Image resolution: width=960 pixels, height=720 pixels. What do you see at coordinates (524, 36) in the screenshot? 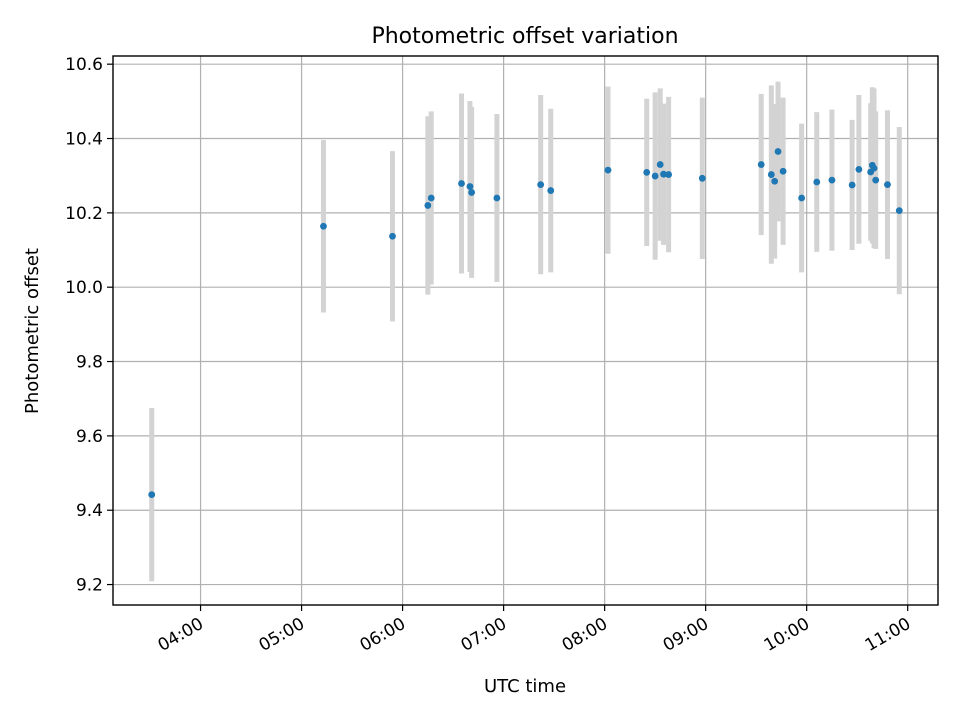
I see `chart-title: Photometric offset variation` at bounding box center [524, 36].